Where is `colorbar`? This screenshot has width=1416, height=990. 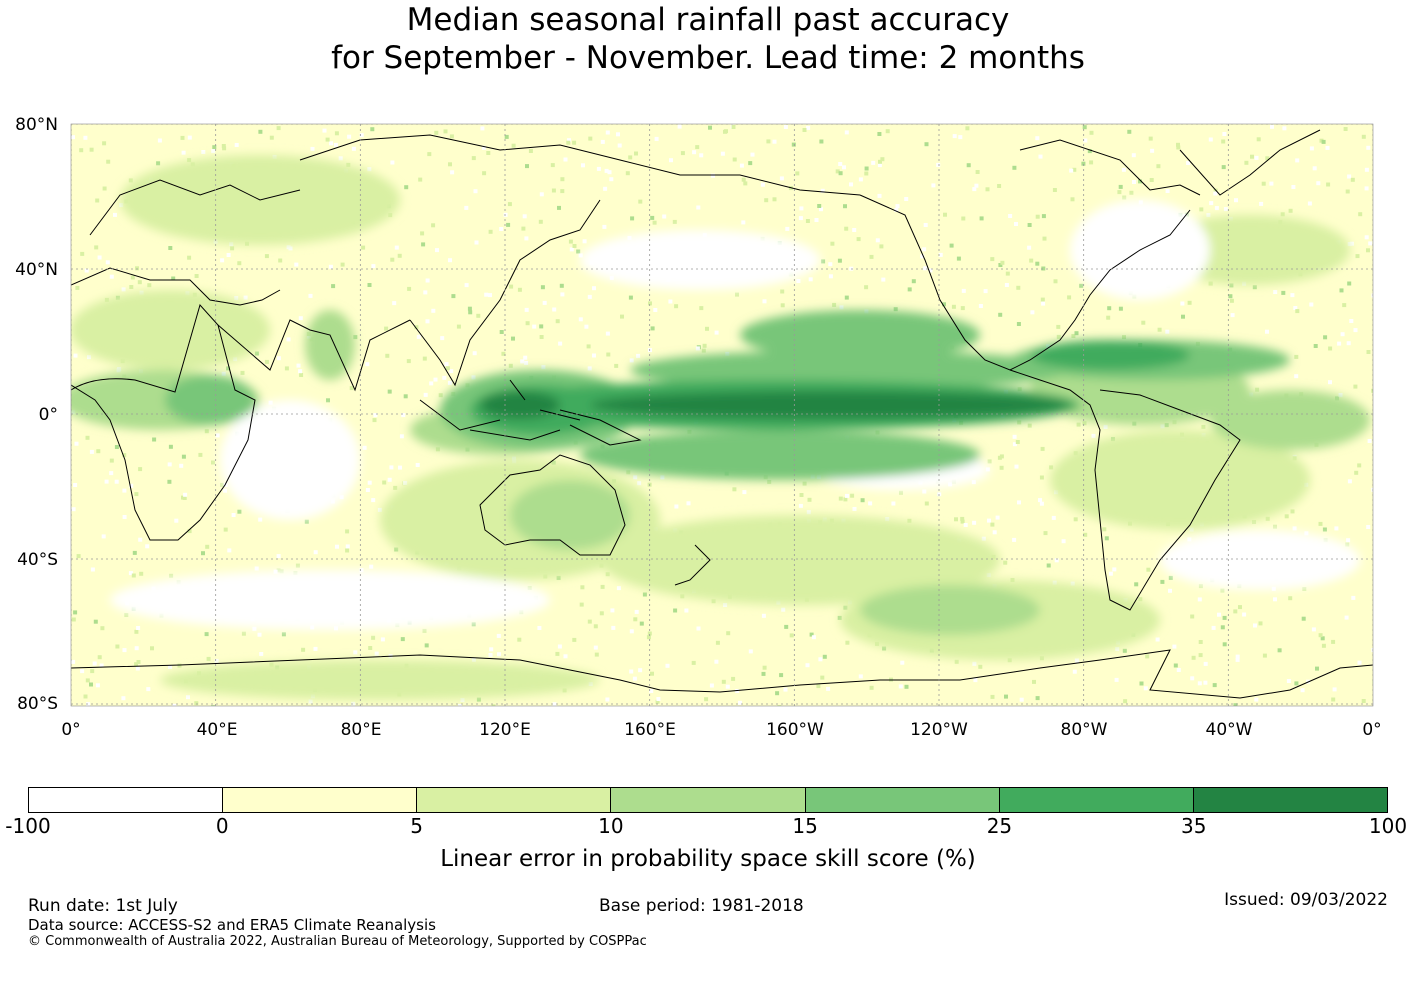
colorbar is located at coordinates (708, 800).